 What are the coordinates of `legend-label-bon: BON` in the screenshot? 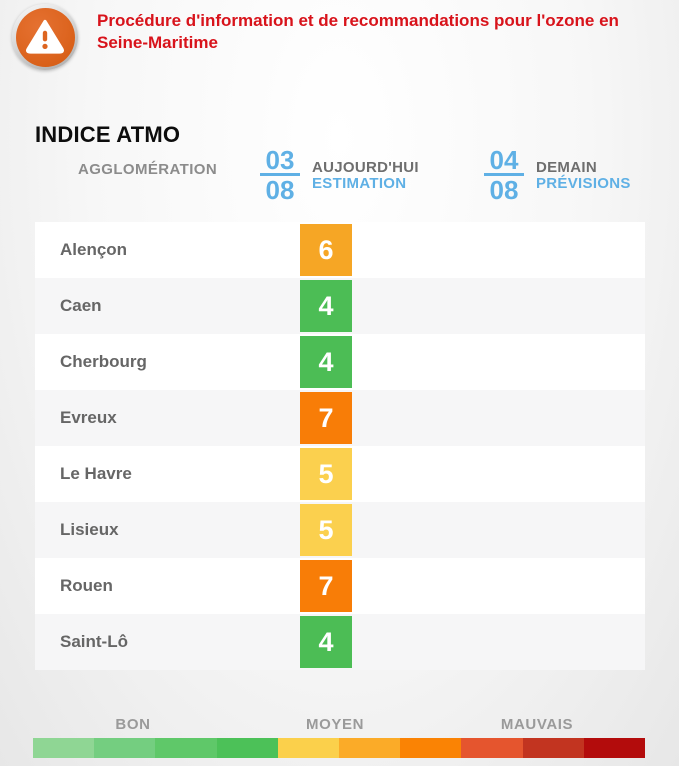 It's located at (133, 724).